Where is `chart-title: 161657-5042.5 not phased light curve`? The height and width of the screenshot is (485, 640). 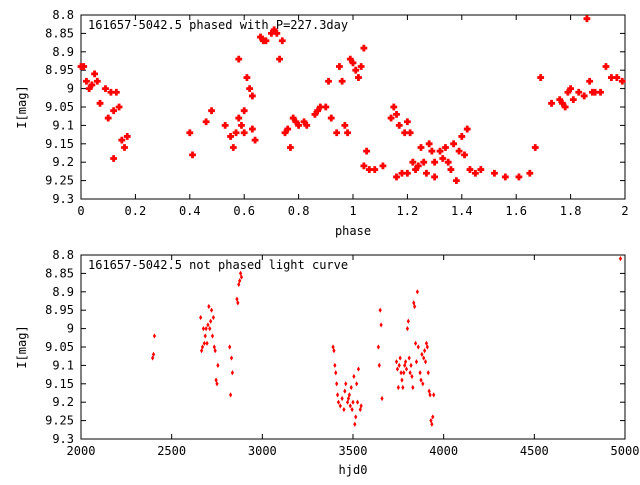
chart-title: 161657-5042.5 not phased light curve is located at coordinates (218, 265).